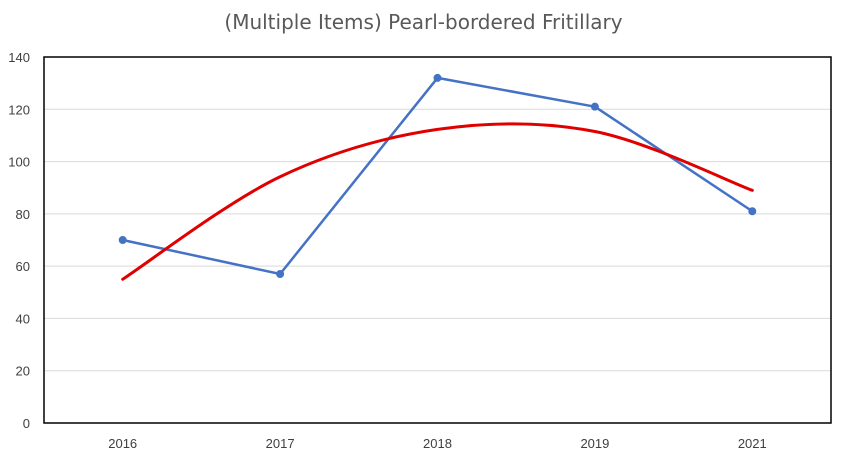 The height and width of the screenshot is (460, 847). What do you see at coordinates (19, 57) in the screenshot?
I see `y-tick-label: 140` at bounding box center [19, 57].